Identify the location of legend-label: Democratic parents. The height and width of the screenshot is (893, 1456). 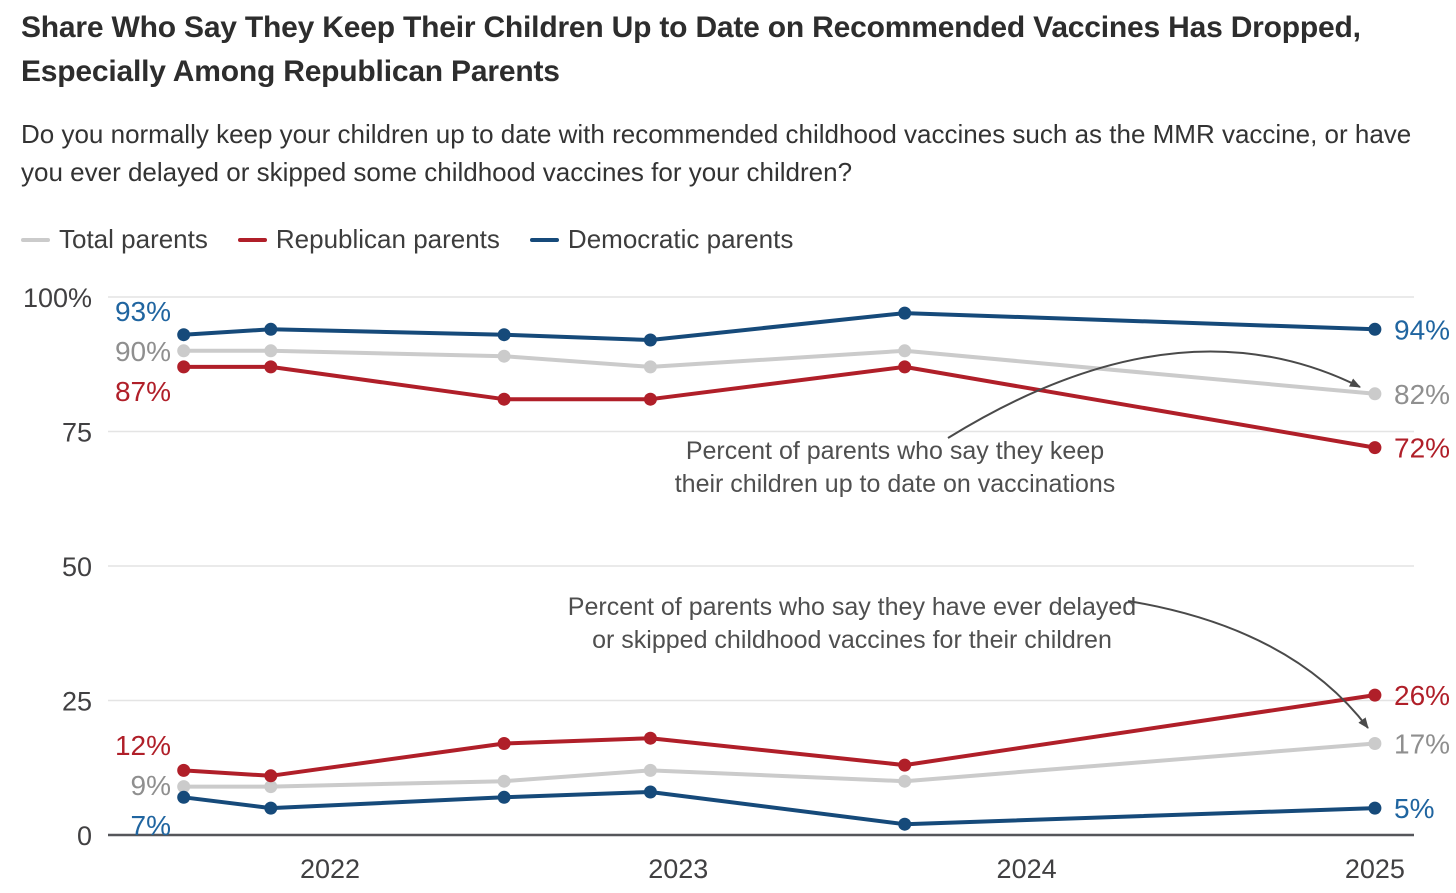
(680, 239).